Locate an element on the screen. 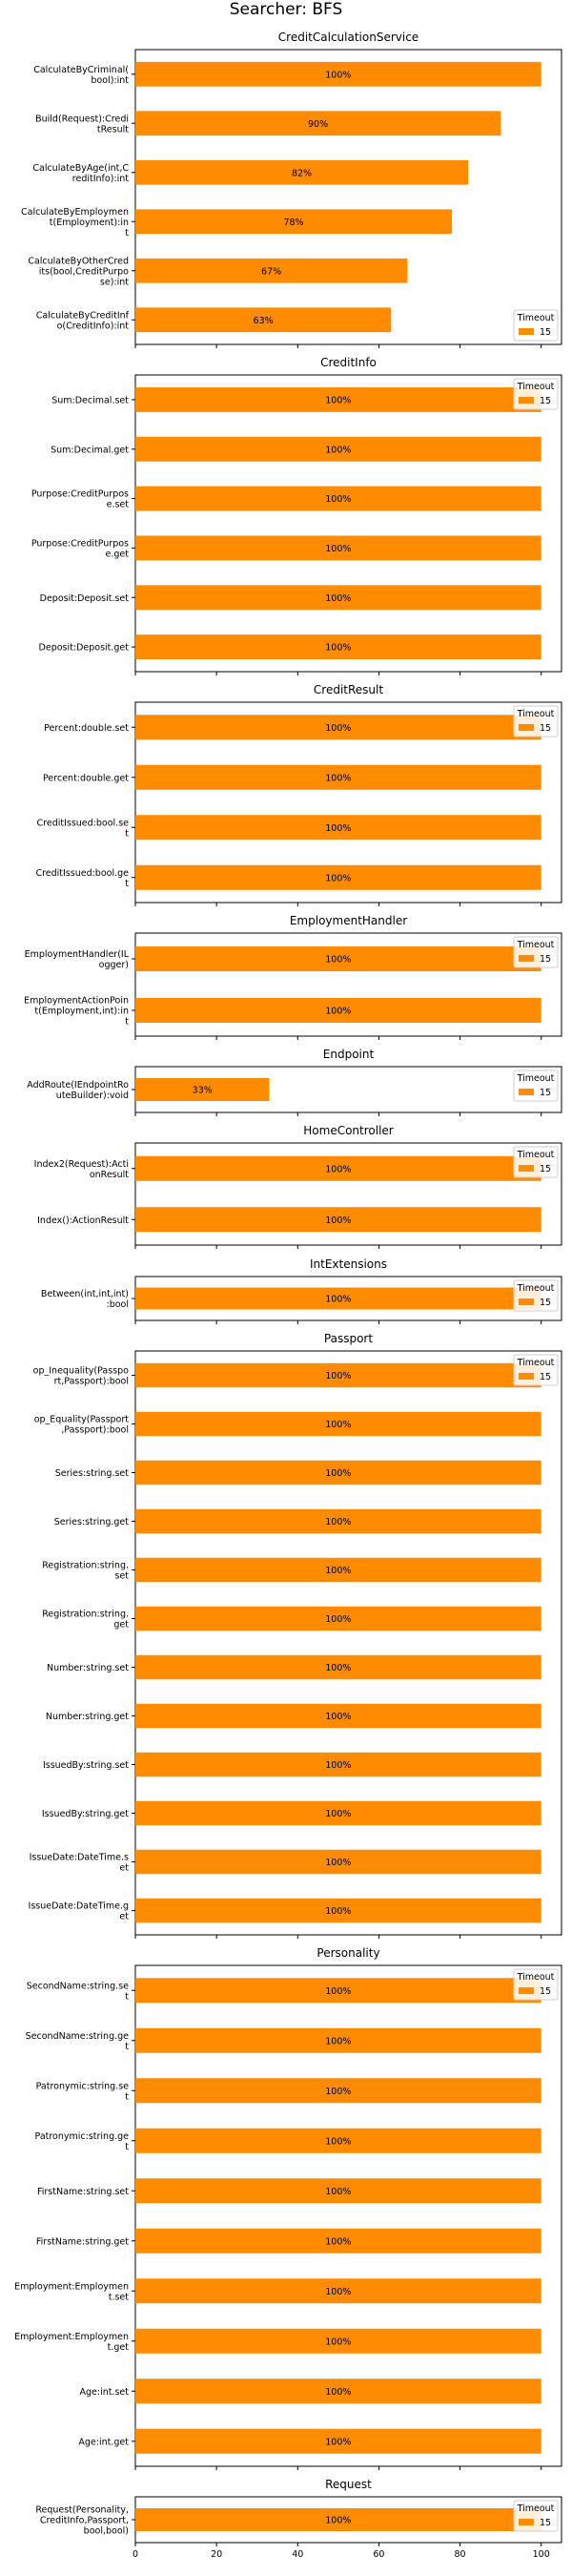 Image resolution: width=572 pixels, height=2576 pixels. x-tick-label: 40 is located at coordinates (297, 2554).